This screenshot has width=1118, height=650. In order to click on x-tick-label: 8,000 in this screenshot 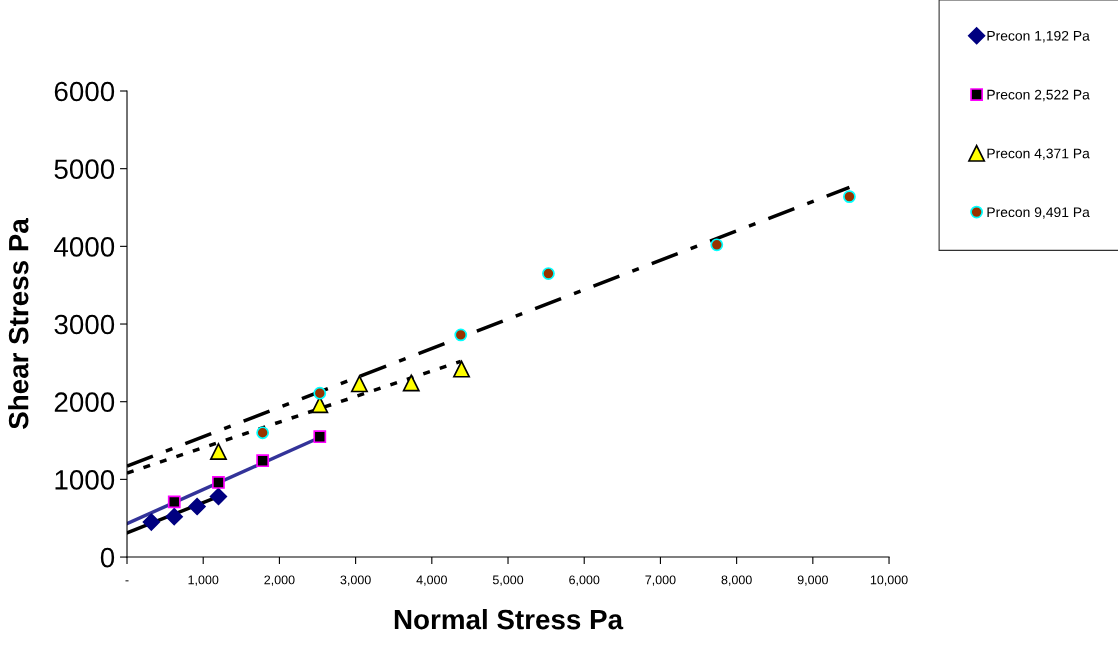, I will do `click(736, 580)`.